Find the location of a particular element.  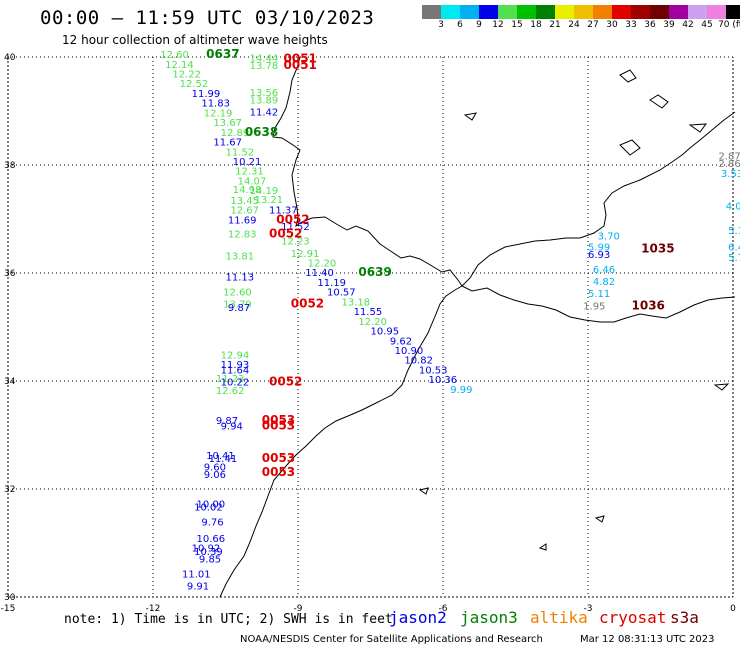

wave-height-label: 12.52 is located at coordinates (194, 84).